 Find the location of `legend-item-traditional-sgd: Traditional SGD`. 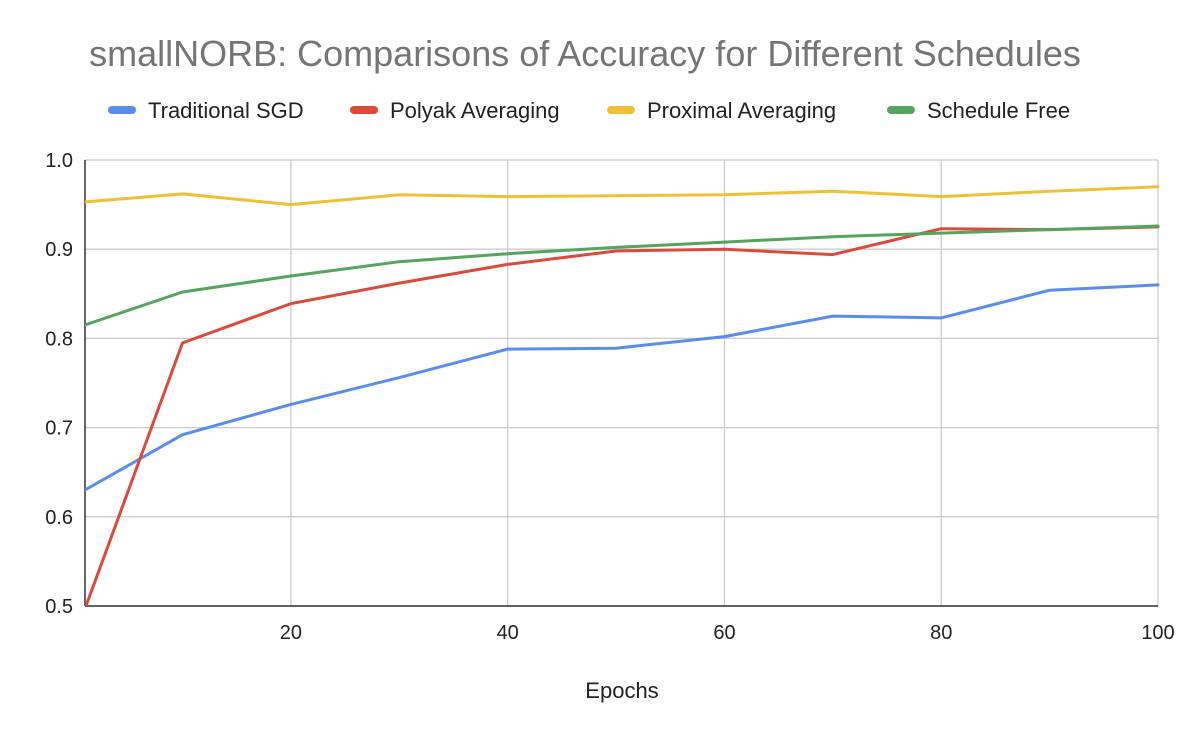

legend-item-traditional-sgd: Traditional SGD is located at coordinates (206, 110).